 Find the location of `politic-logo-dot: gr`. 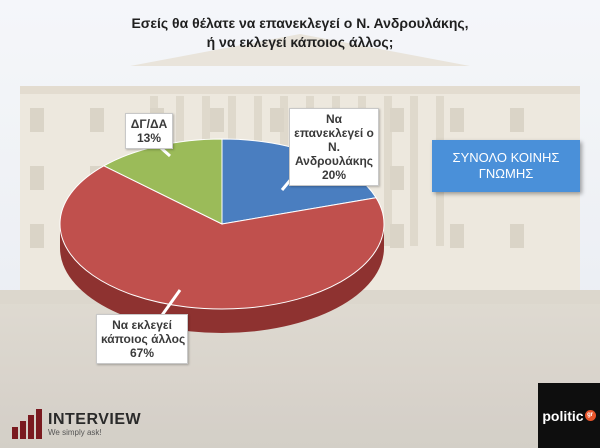

politic-logo-dot: gr is located at coordinates (590, 415).